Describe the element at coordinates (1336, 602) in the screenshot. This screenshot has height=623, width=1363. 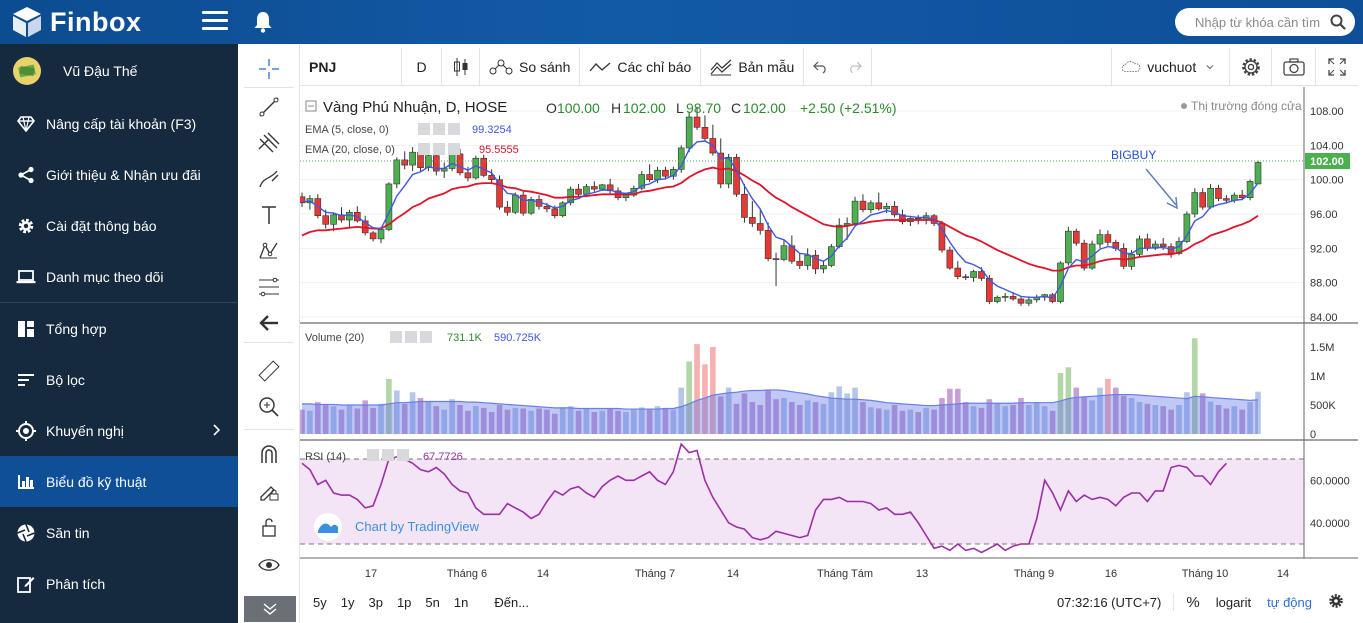
I see `chart-settings-button` at that location.